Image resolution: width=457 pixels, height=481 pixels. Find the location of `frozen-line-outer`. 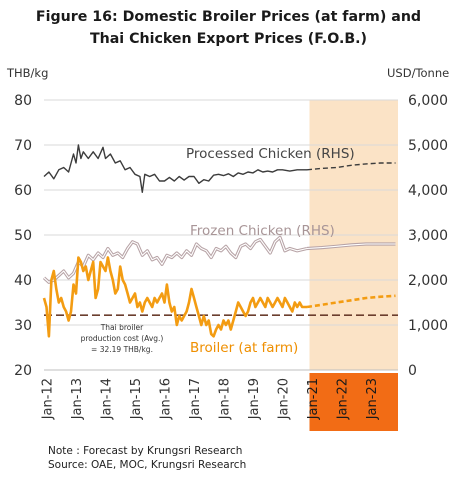

frozen-line-outer is located at coordinates (175, 259).